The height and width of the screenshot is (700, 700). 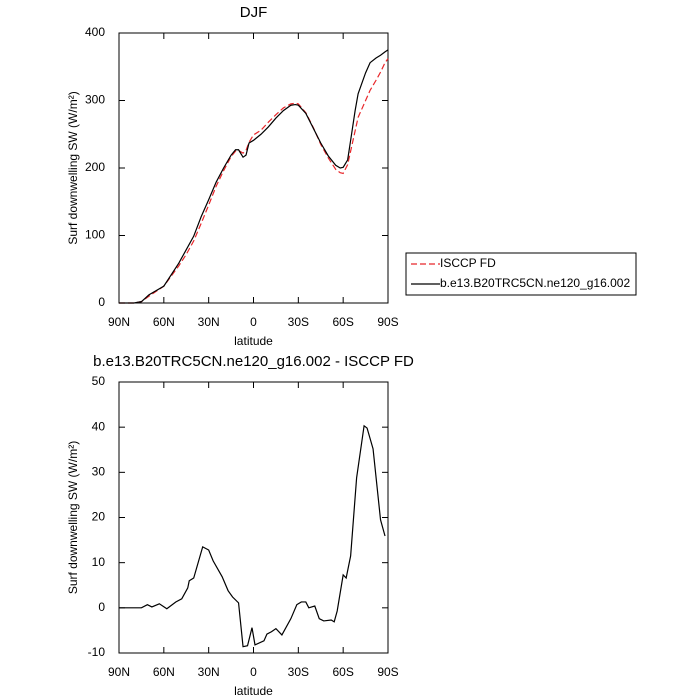 What do you see at coordinates (521, 274) in the screenshot?
I see `legend-box` at bounding box center [521, 274].